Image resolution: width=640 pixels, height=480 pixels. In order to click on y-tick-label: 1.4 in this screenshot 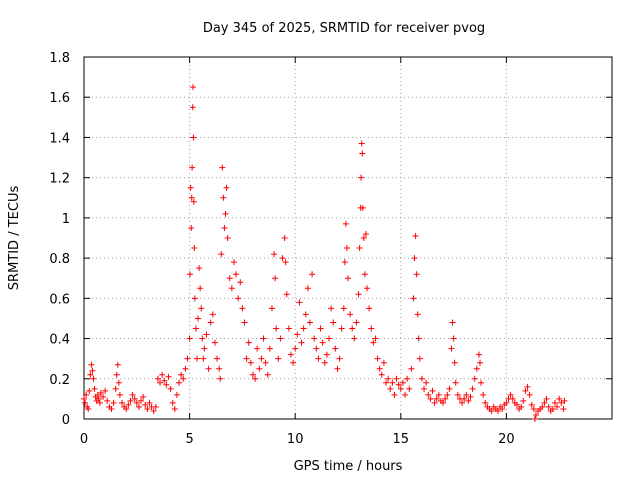, I will do `click(59, 138)`.